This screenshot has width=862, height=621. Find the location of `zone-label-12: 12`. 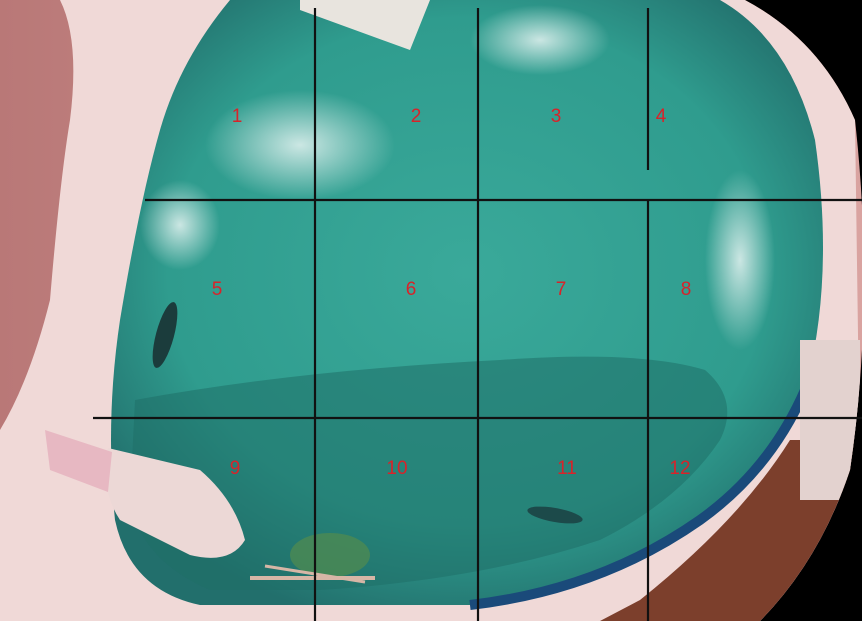

zone-label-12: 12 is located at coordinates (680, 468).